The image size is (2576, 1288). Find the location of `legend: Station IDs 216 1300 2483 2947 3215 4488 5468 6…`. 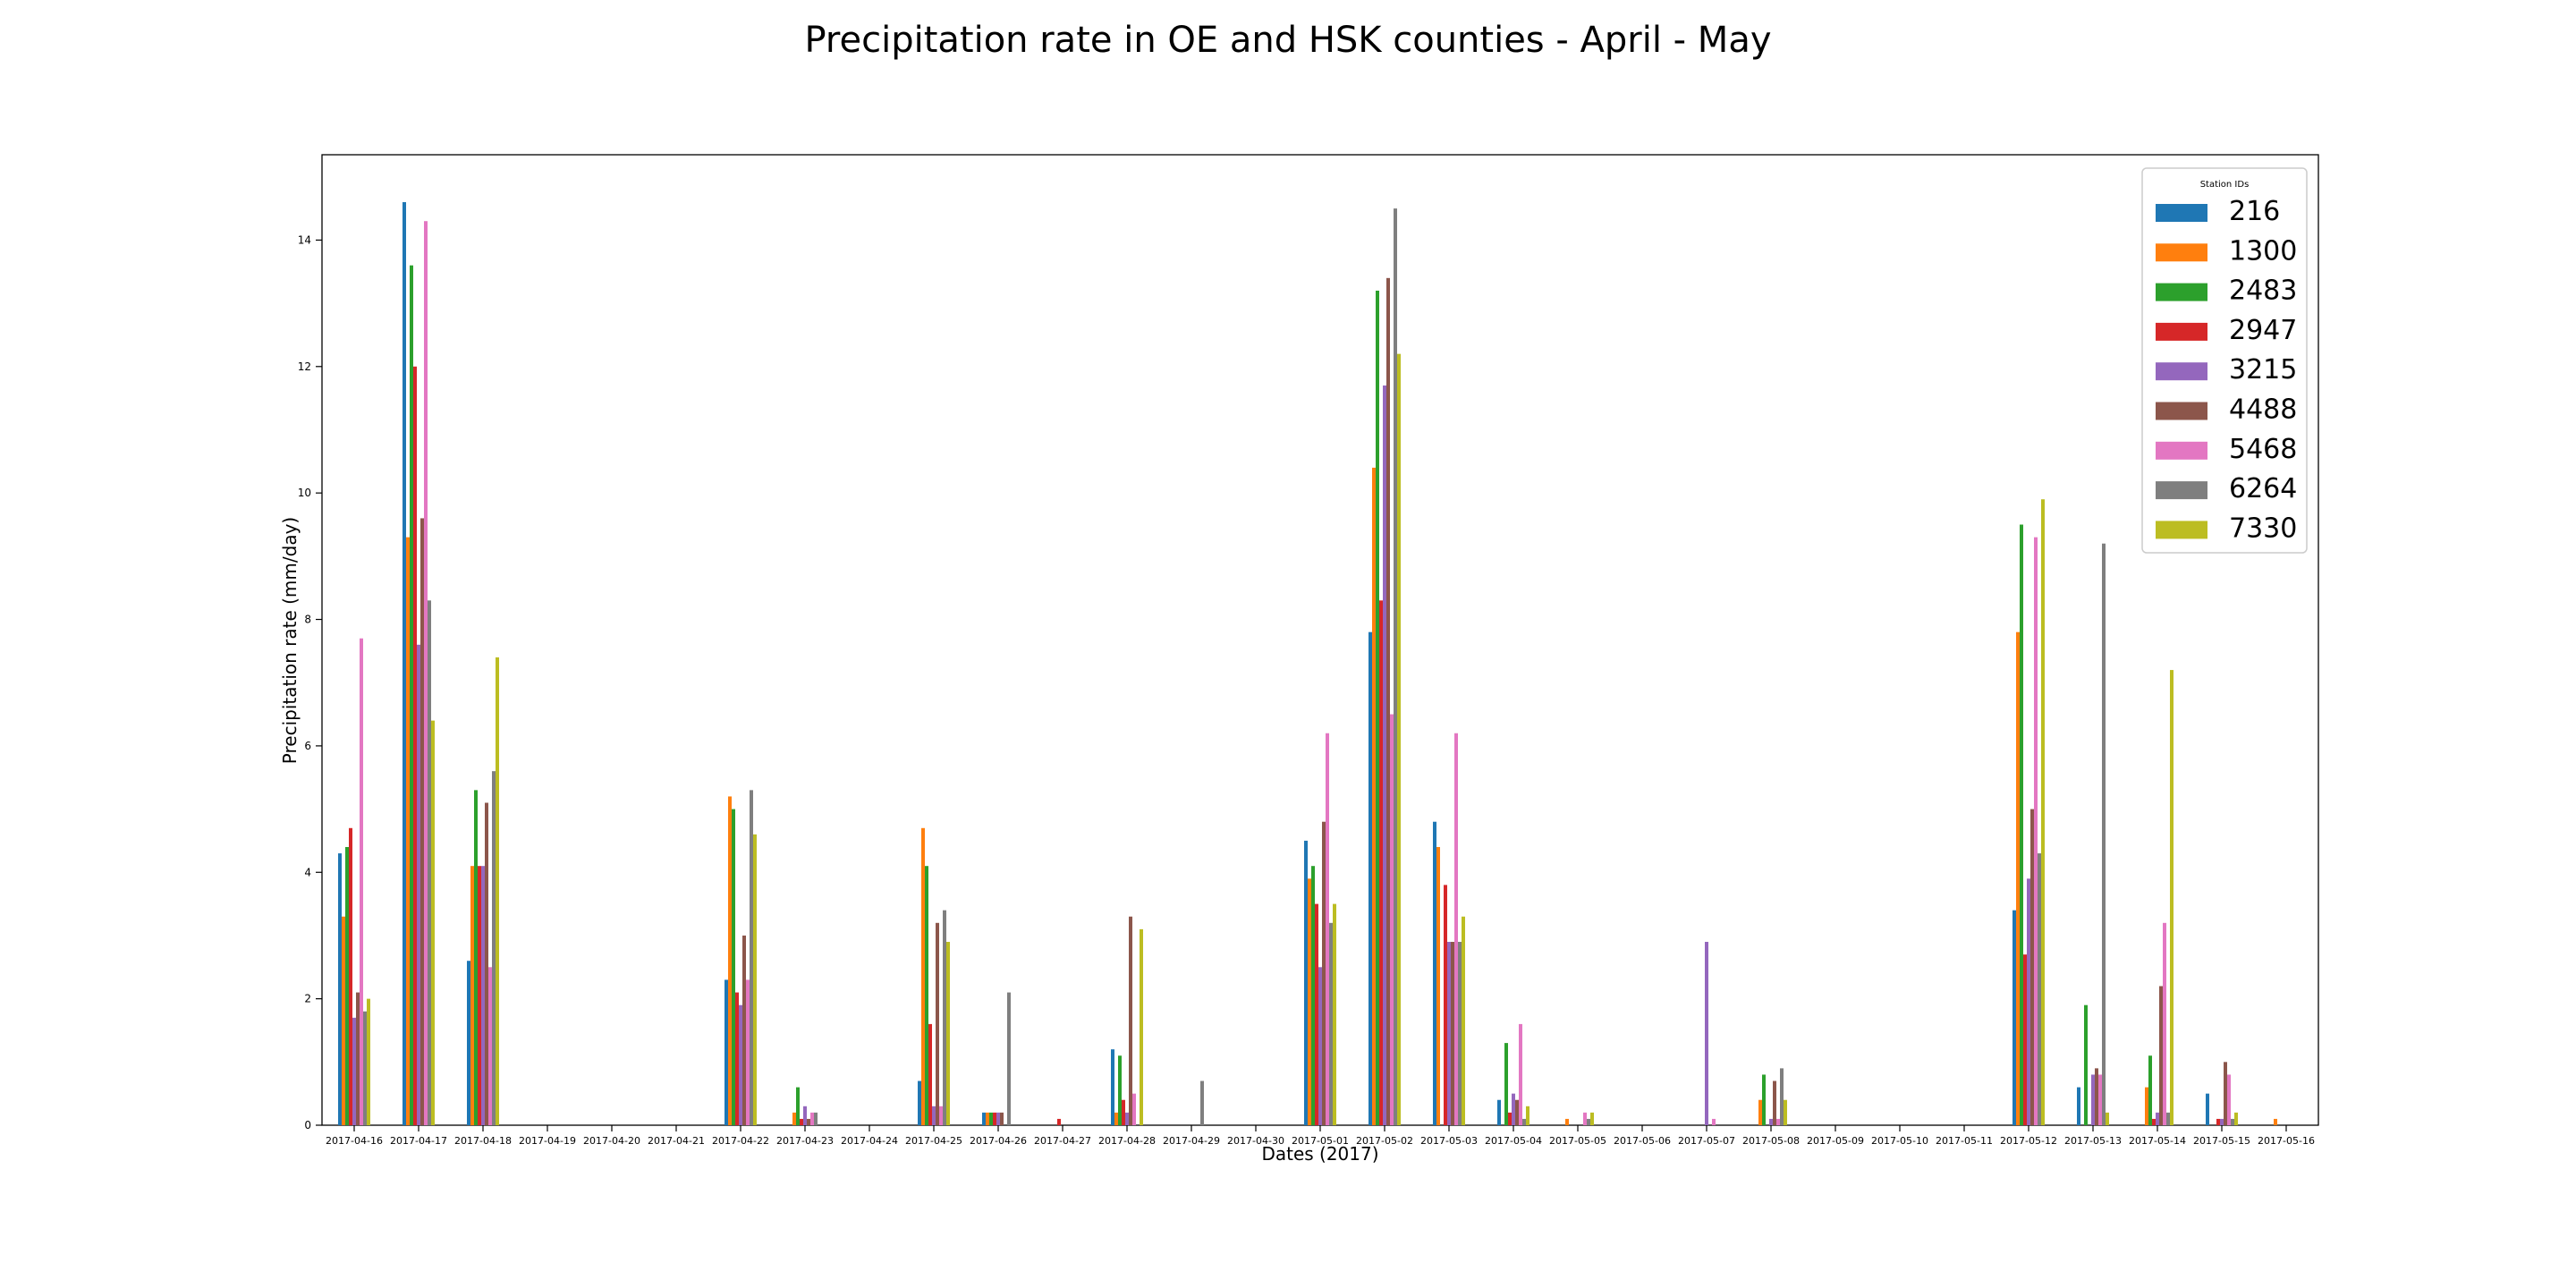

legend: Station IDs 216 1300 2483 2947 3215 4488 5468 6… is located at coordinates (2224, 360).